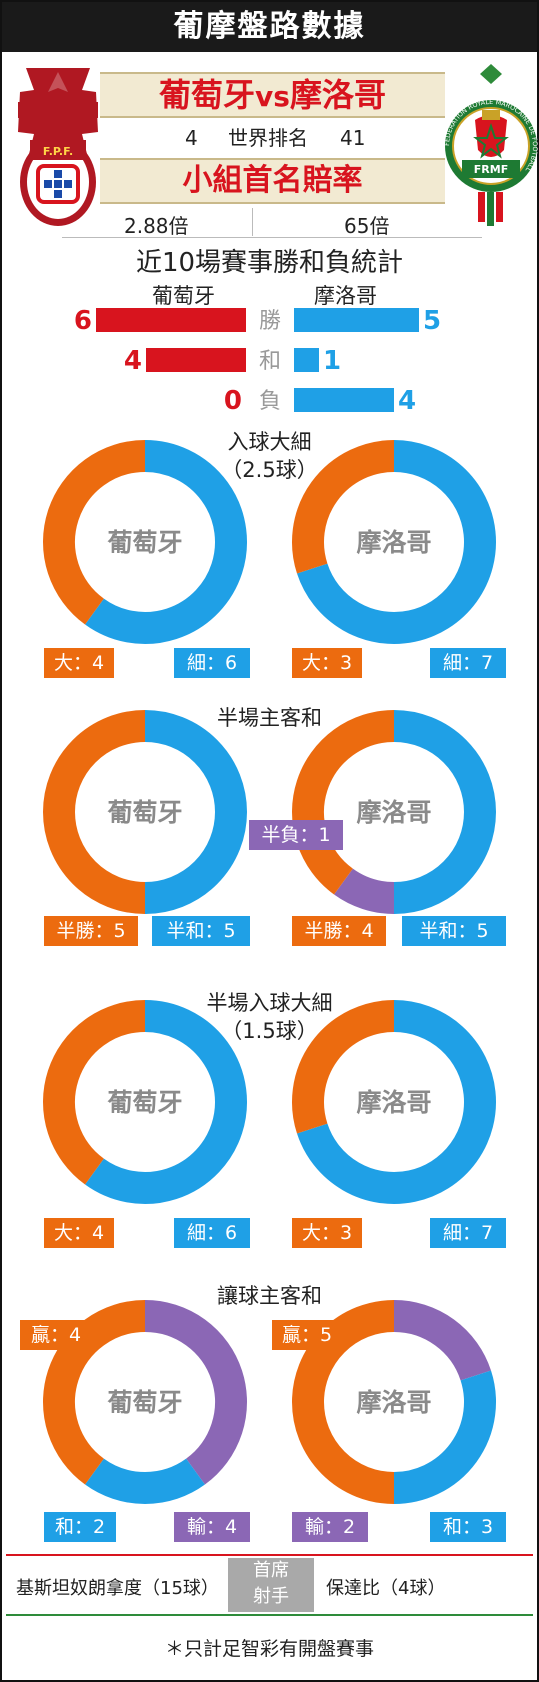  Describe the element at coordinates (468, 1527) in the screenshot. I see `donut-value-label: 和：3` at that location.